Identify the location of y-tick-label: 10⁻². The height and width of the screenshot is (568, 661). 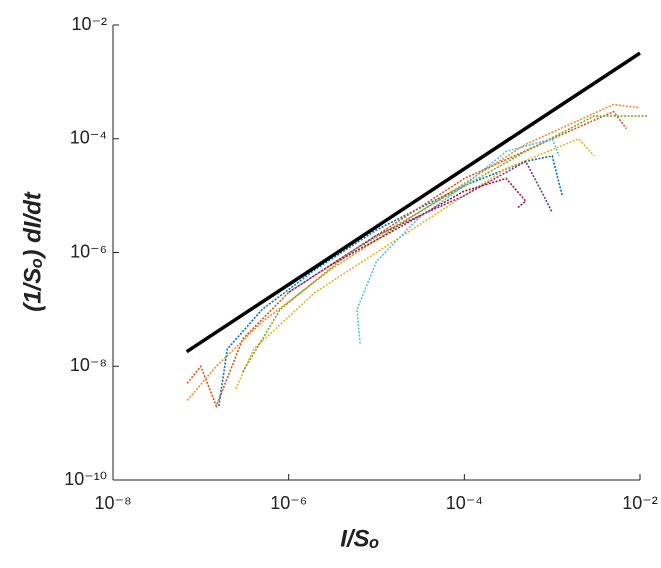
(89, 24).